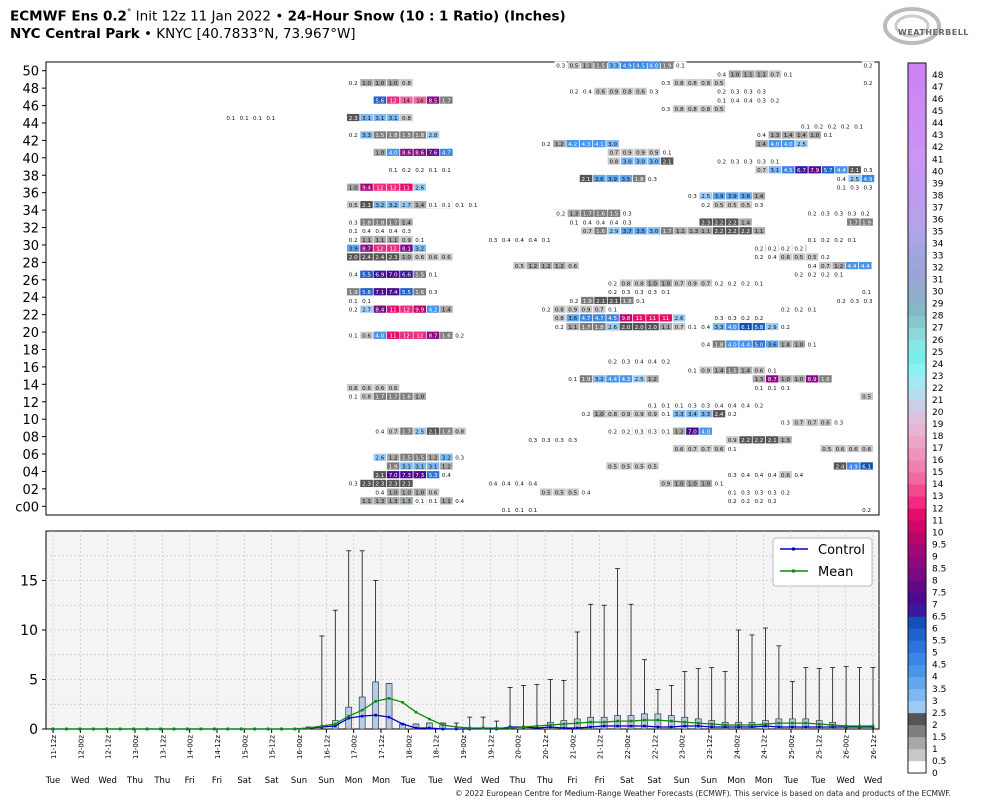 The height and width of the screenshot is (808, 984). Describe the element at coordinates (937, 353) in the screenshot. I see `colorbar-label: 25` at that location.